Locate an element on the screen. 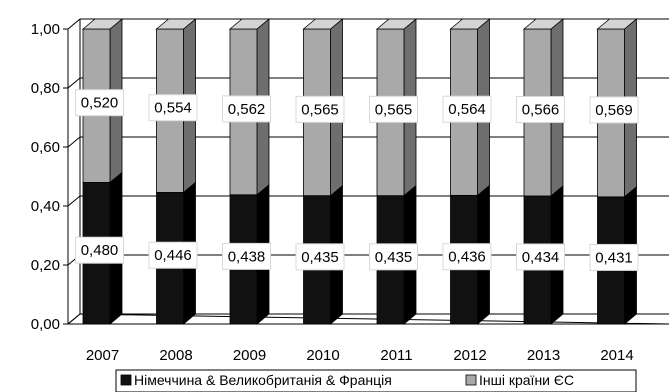 Image resolution: width=669 pixels, height=392 pixels. data-label: 0,562 is located at coordinates (247, 109).